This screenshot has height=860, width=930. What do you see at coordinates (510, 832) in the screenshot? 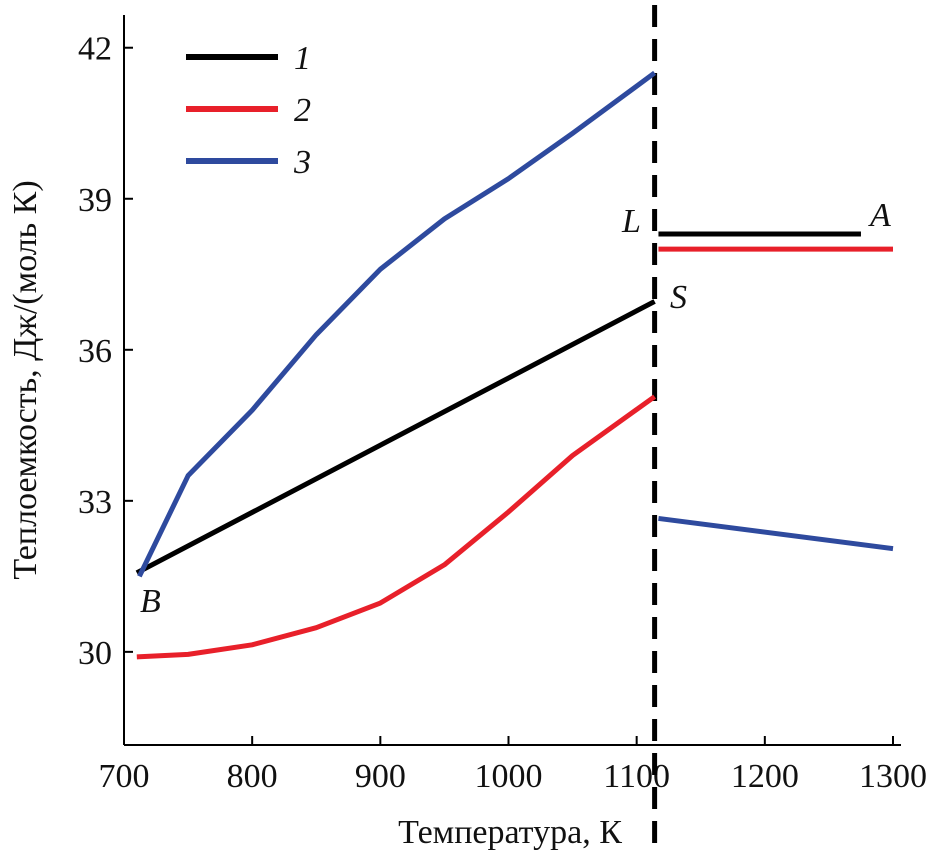
I see `x-axis-title: Температура, К` at bounding box center [510, 832].